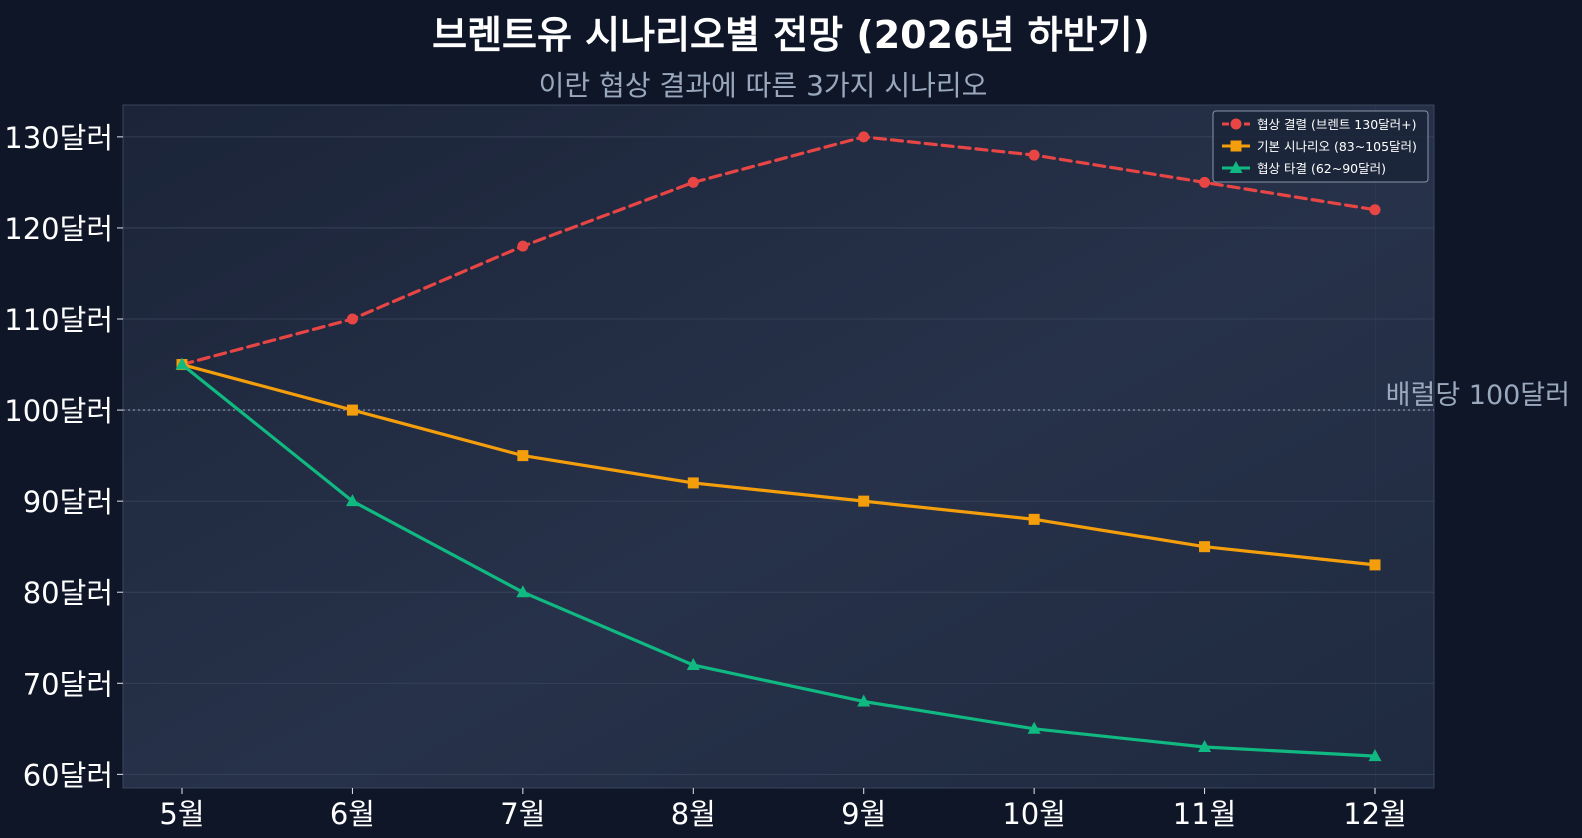  Describe the element at coordinates (1205, 814) in the screenshot. I see `x-tick-label: 11월` at that location.